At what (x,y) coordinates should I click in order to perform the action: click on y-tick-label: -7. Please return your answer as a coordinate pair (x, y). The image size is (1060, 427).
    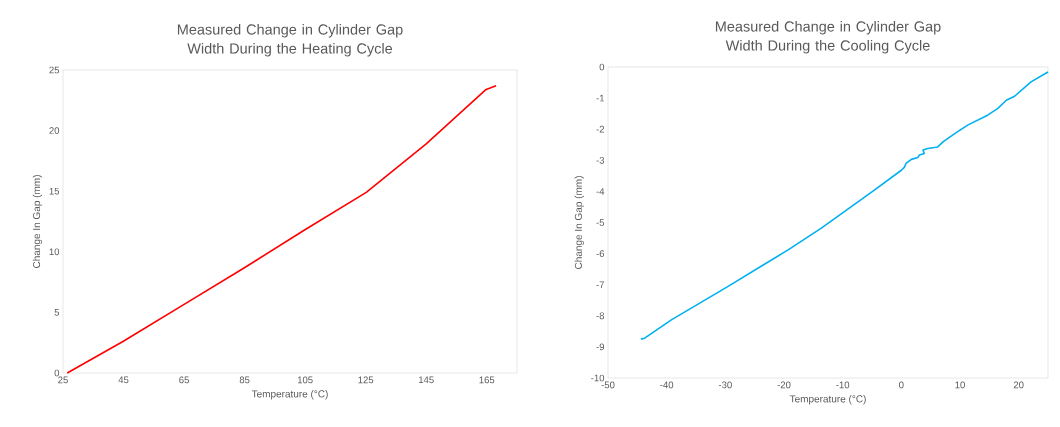
    Looking at the image, I should click on (600, 284).